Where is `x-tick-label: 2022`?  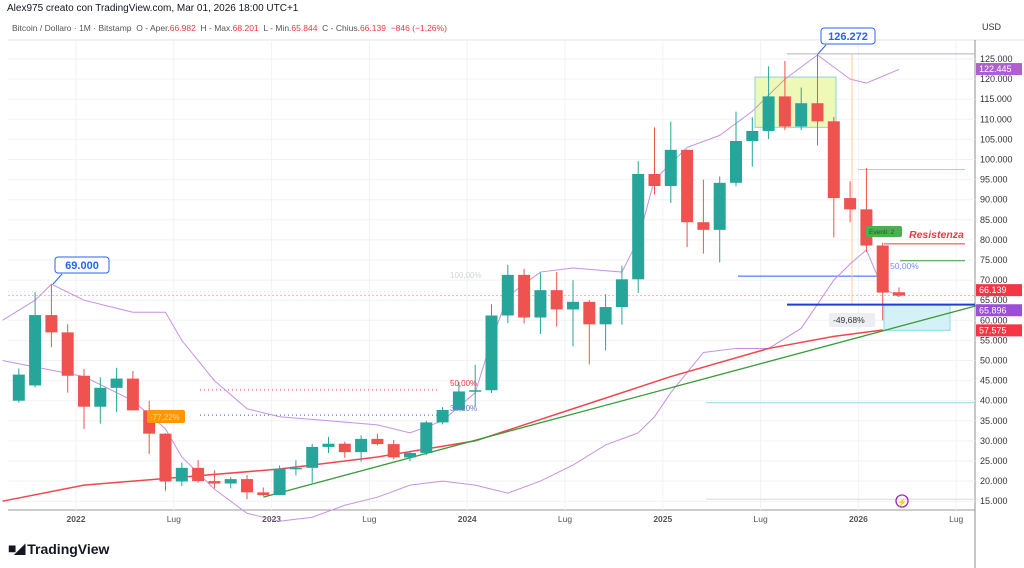 x-tick-label: 2022 is located at coordinates (76, 519).